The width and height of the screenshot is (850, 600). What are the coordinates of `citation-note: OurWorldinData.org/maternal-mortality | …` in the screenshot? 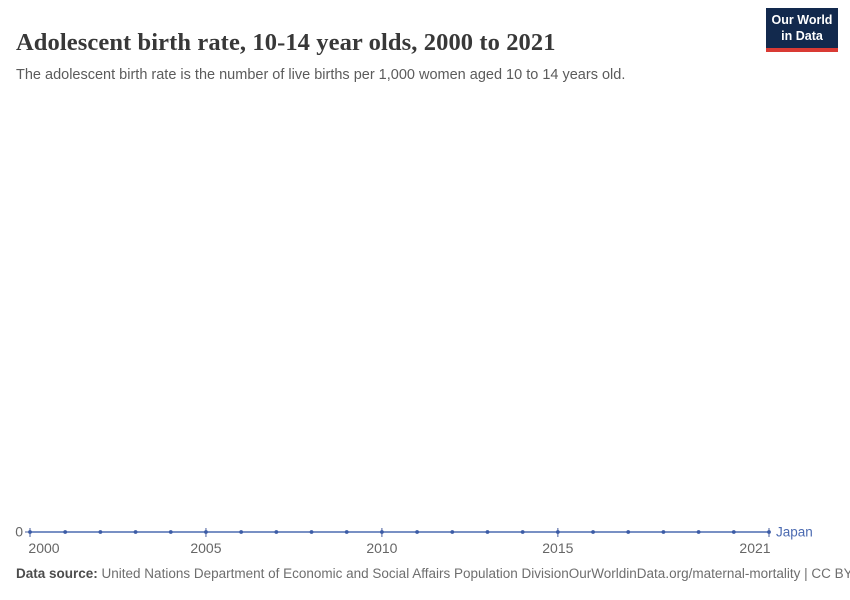 It's located at (709, 573).